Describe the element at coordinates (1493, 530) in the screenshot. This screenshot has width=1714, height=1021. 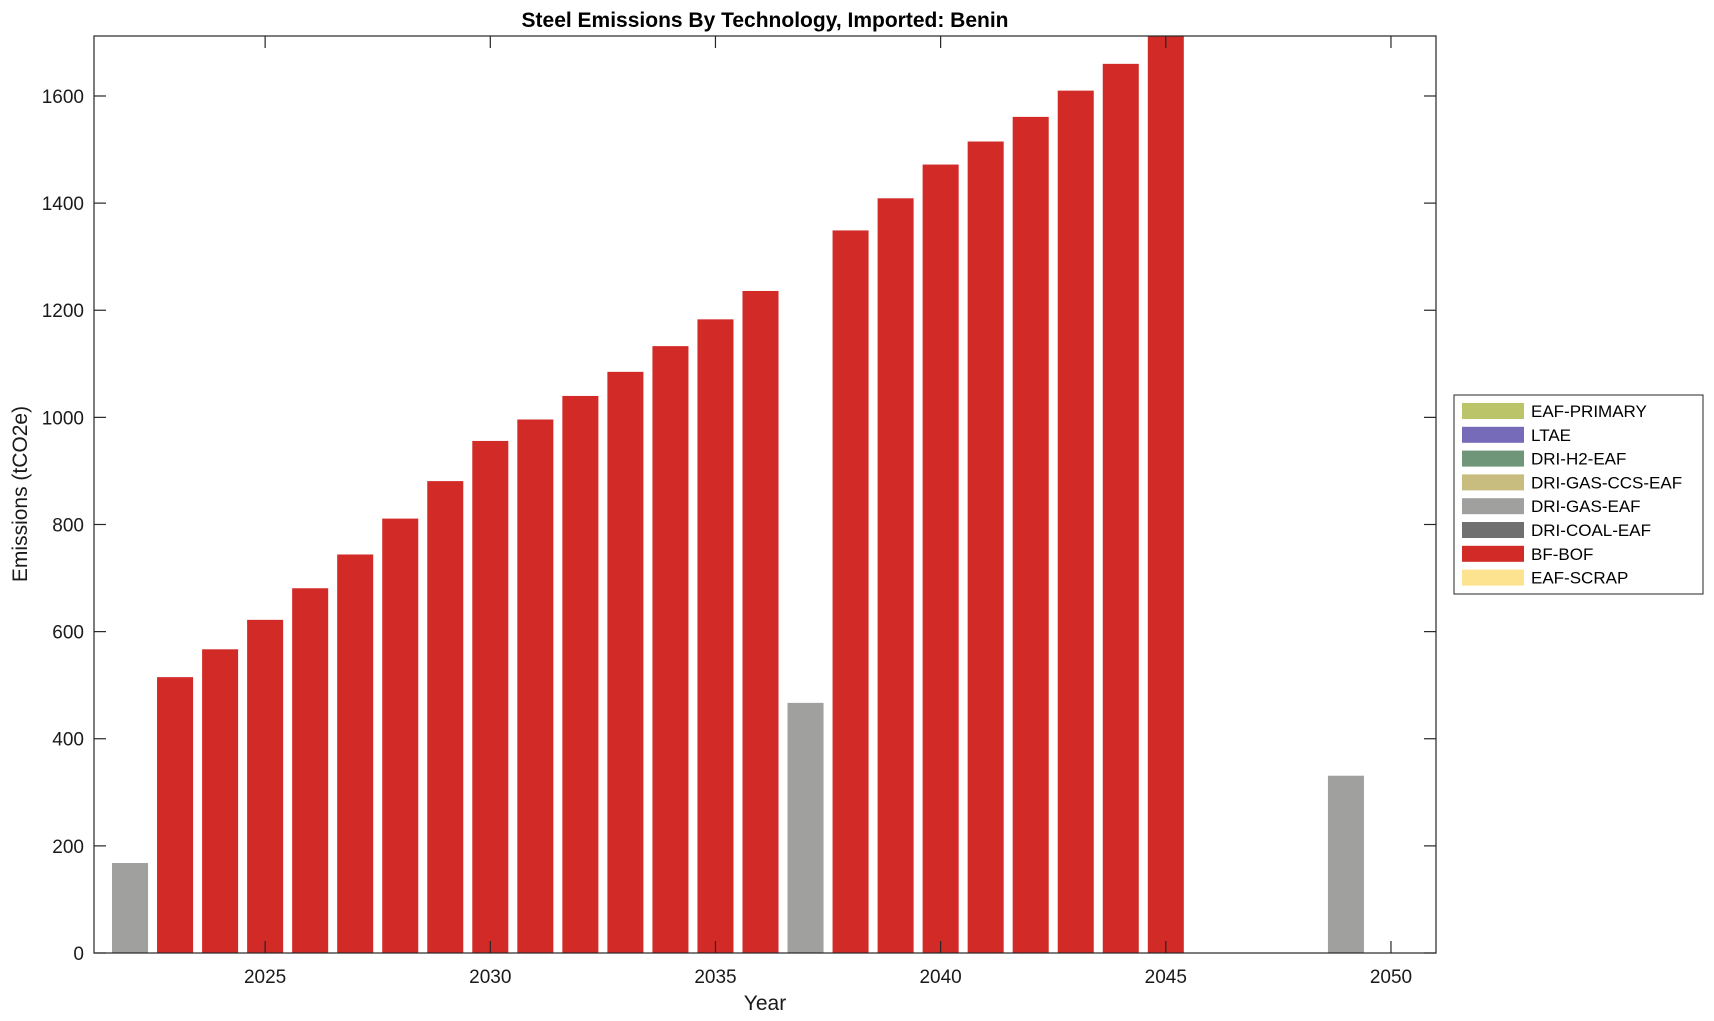
I see `legend-swatch-dri-coal-eaf` at that location.